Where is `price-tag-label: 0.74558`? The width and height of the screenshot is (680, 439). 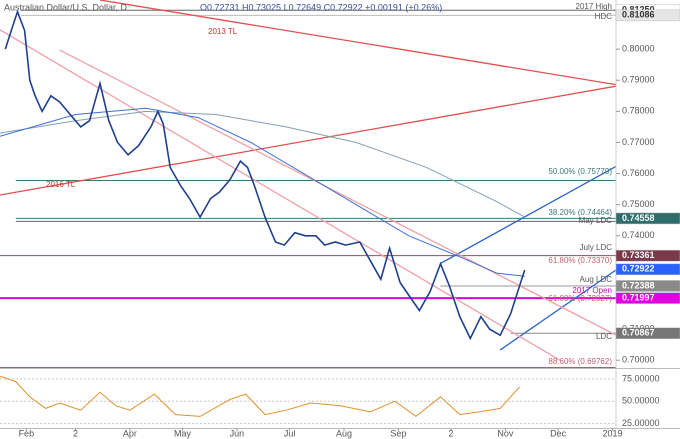
price-tag-label: 0.74558 is located at coordinates (638, 218).